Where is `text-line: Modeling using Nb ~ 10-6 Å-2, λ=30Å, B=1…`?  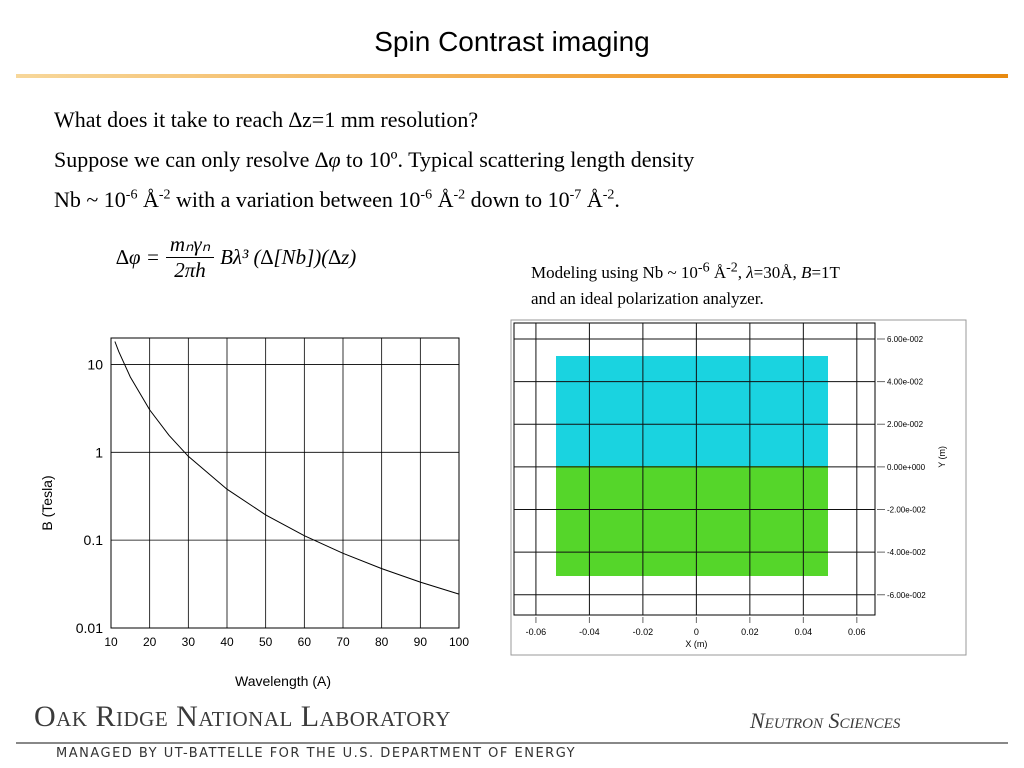
text-line: Modeling using Nb ~ 10-6 Å-2, λ=30Å, B=1… is located at coordinates (685, 273).